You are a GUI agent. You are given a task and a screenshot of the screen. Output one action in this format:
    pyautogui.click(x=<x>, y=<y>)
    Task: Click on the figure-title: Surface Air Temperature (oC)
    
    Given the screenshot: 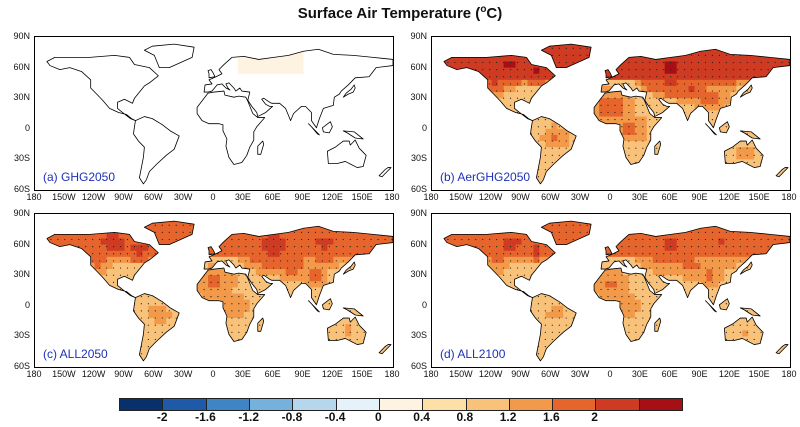 What is the action you would take?
    pyautogui.click(x=400, y=13)
    